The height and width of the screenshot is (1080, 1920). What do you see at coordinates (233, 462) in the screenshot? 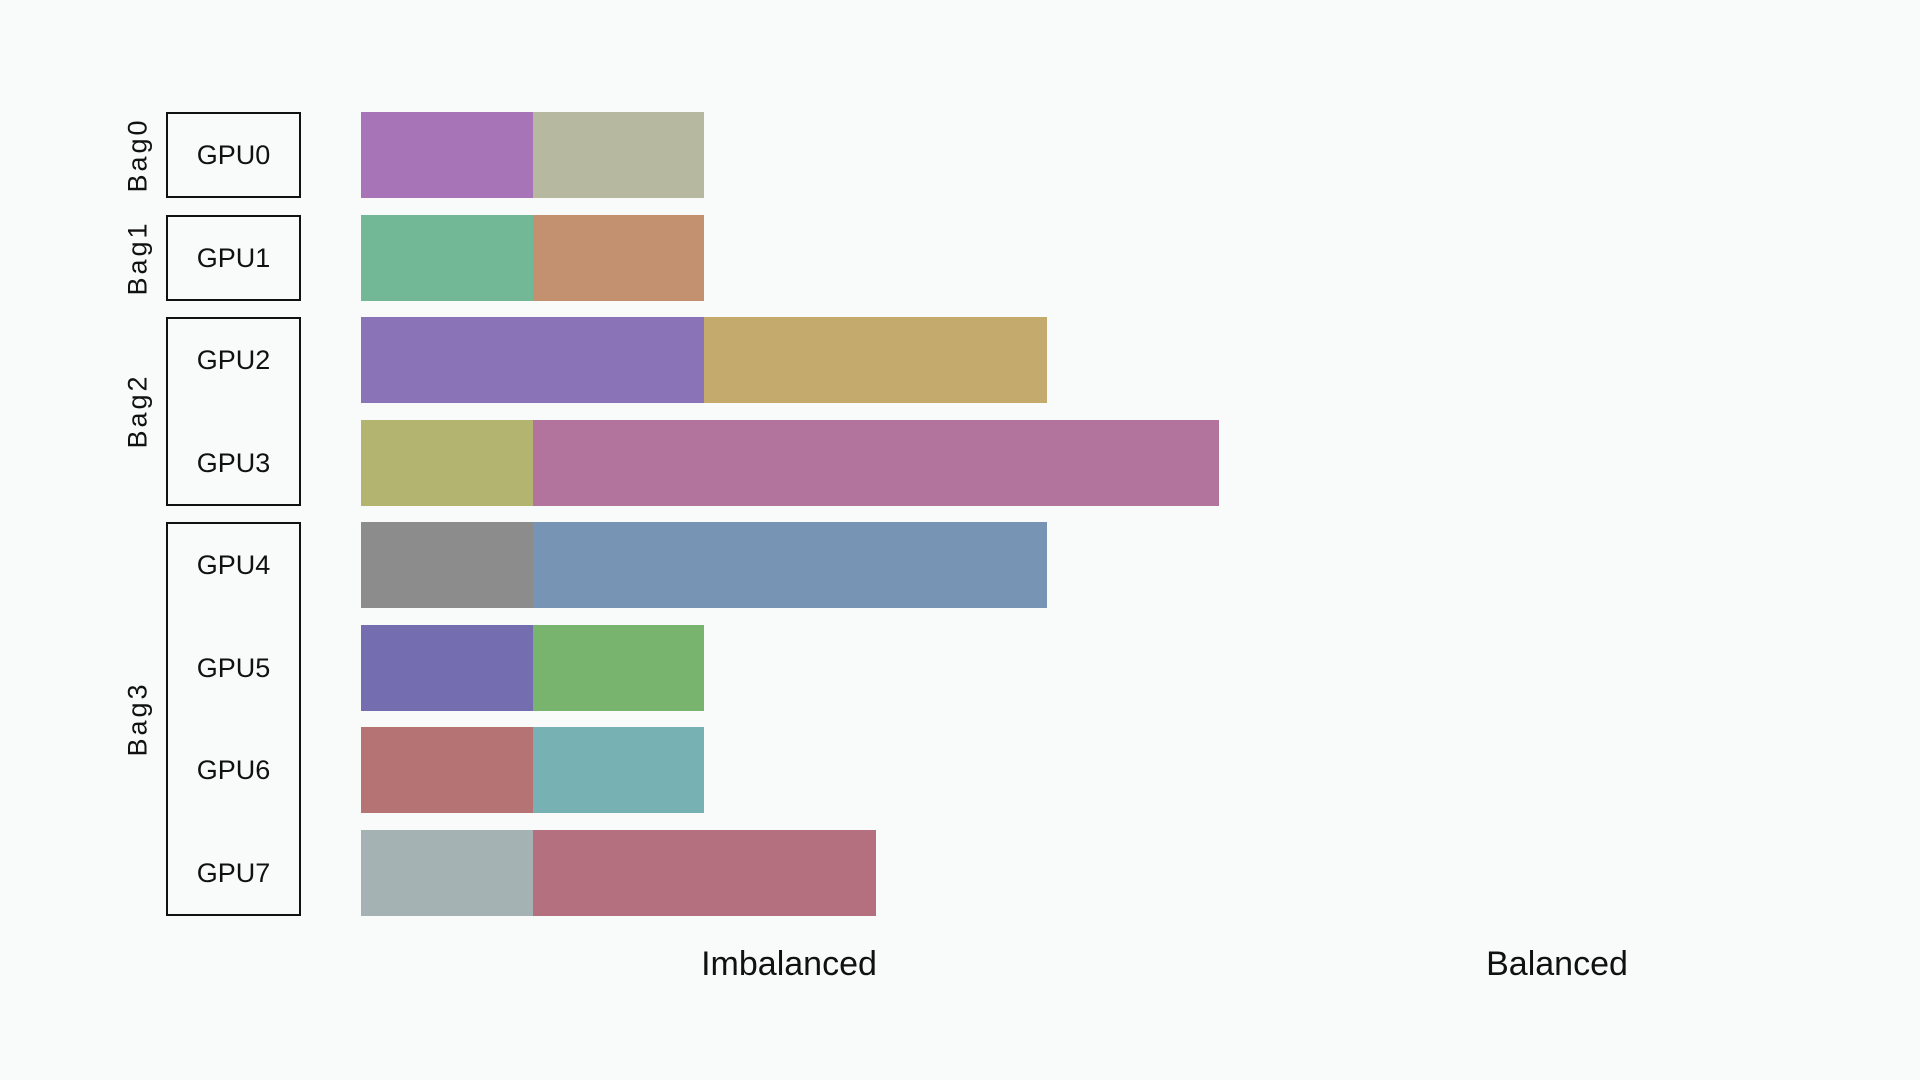
I see `gpu-label-3: GPU3` at bounding box center [233, 462].